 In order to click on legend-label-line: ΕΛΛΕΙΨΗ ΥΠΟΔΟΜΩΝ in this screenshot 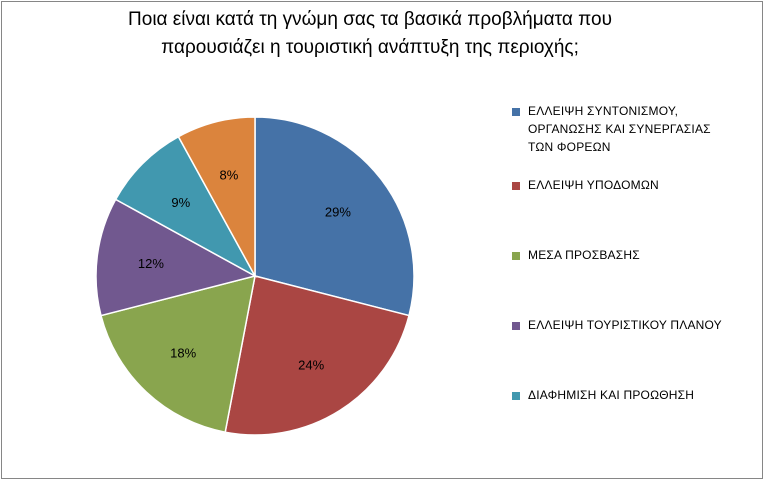, I will do `click(593, 185)`.